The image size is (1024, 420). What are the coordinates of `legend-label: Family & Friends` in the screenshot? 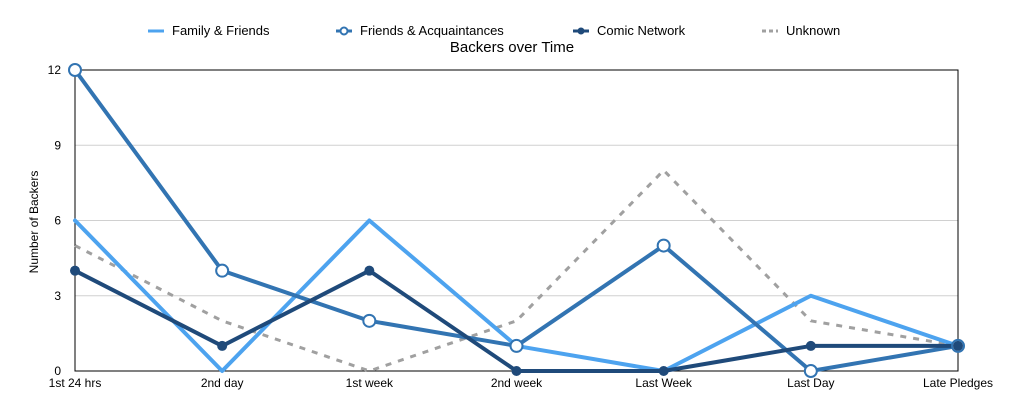 It's located at (221, 30).